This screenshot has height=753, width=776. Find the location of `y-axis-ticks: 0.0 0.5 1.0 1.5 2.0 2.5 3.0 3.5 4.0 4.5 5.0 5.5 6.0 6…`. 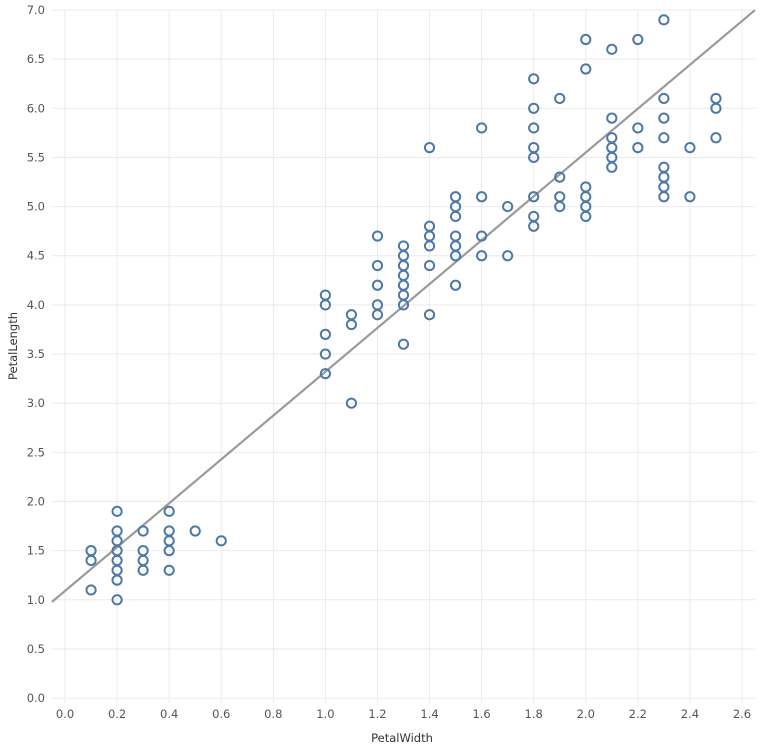

y-axis-ticks: 0.0 0.5 1.0 1.5 2.0 2.5 3.0 3.5 4.0 4.5 5.0 5.5 6.0 6… is located at coordinates (36, 354).